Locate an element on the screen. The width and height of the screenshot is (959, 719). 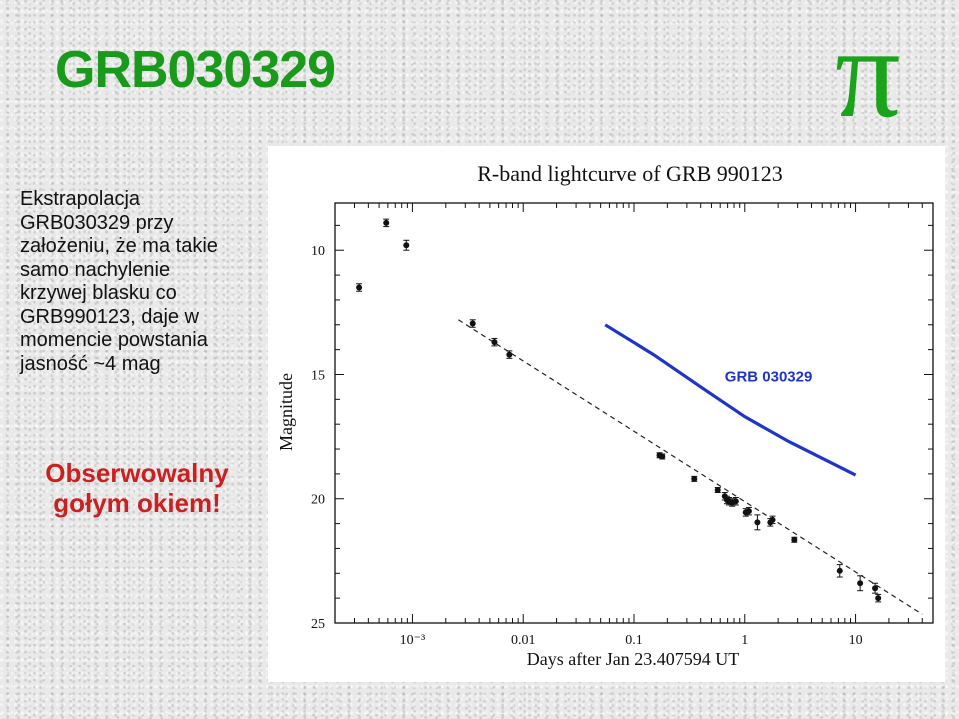
x-tick-label: 1 is located at coordinates (744, 640).